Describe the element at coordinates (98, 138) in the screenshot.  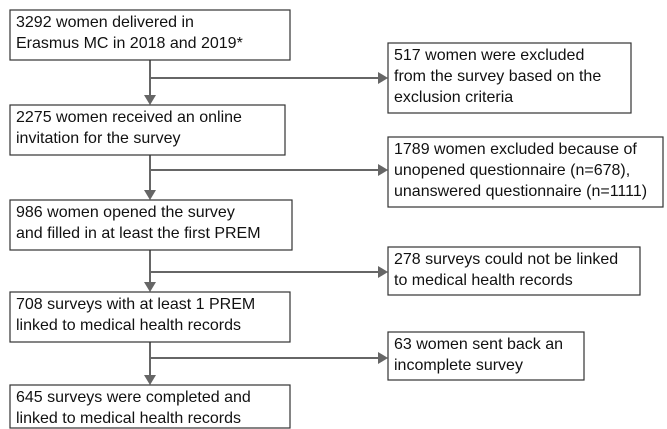
I see `step-box-text: invitation for the survey` at that location.